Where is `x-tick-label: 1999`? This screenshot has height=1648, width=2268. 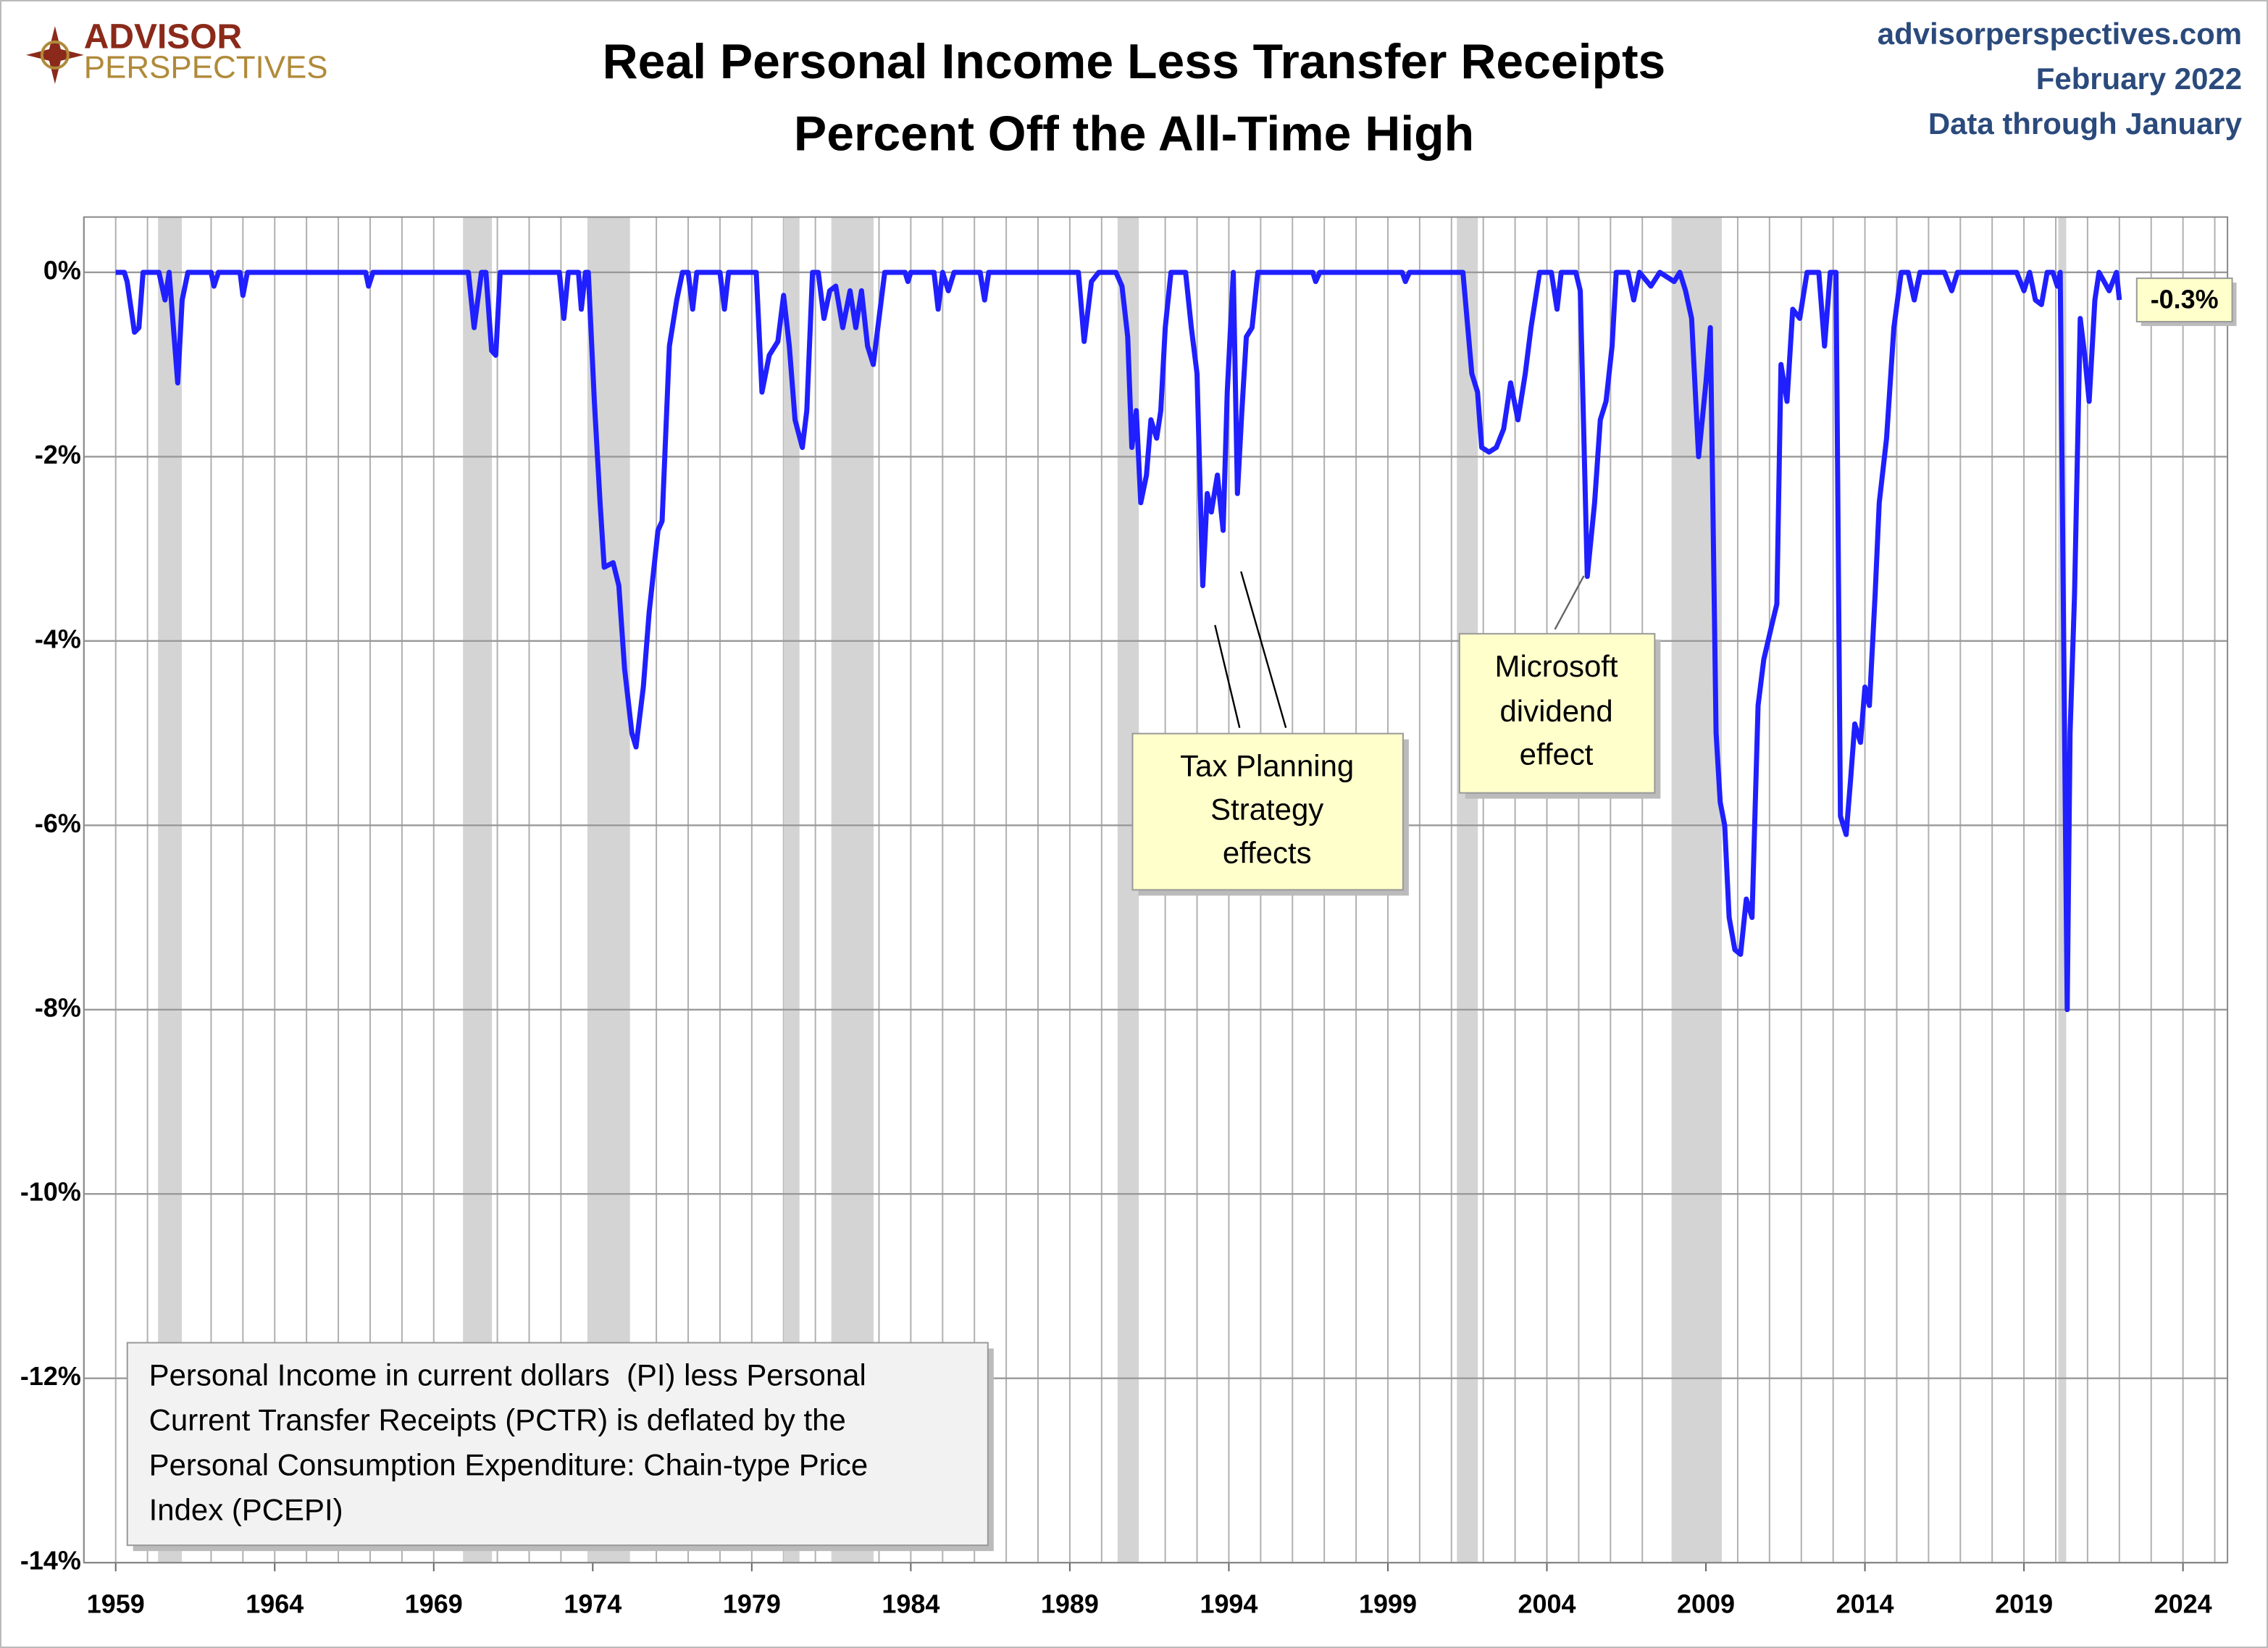
x-tick-label: 1999 is located at coordinates (1388, 1604).